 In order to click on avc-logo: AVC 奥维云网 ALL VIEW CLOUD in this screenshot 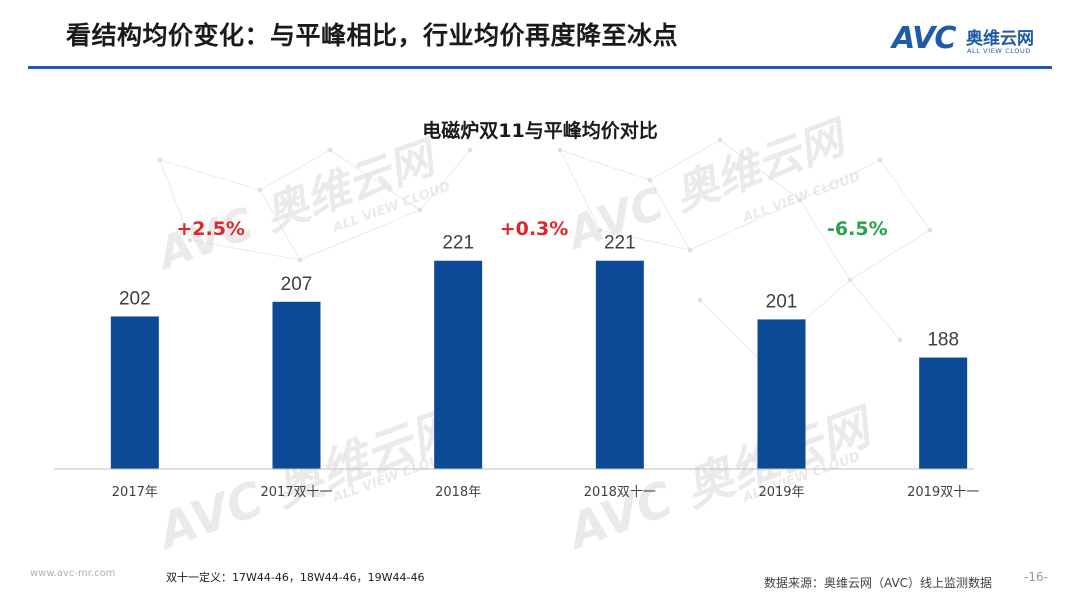, I will do `click(977, 42)`.